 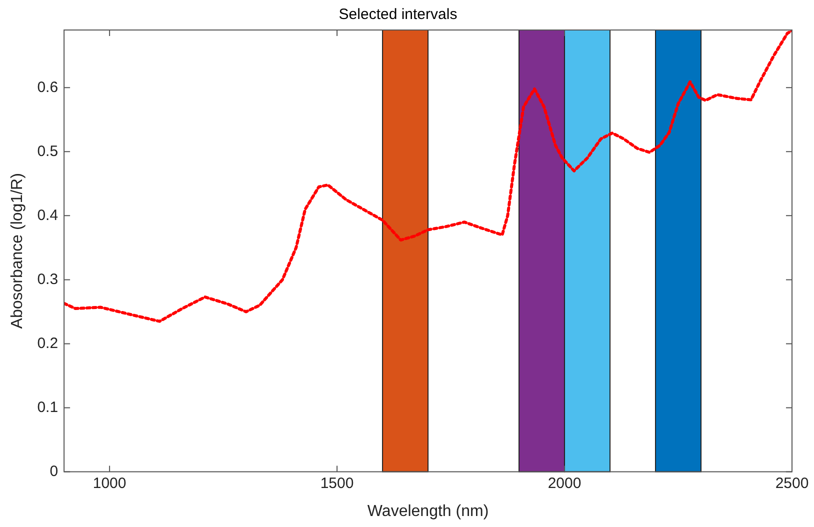 I want to click on x-tick-label: 2000, so click(x=565, y=483).